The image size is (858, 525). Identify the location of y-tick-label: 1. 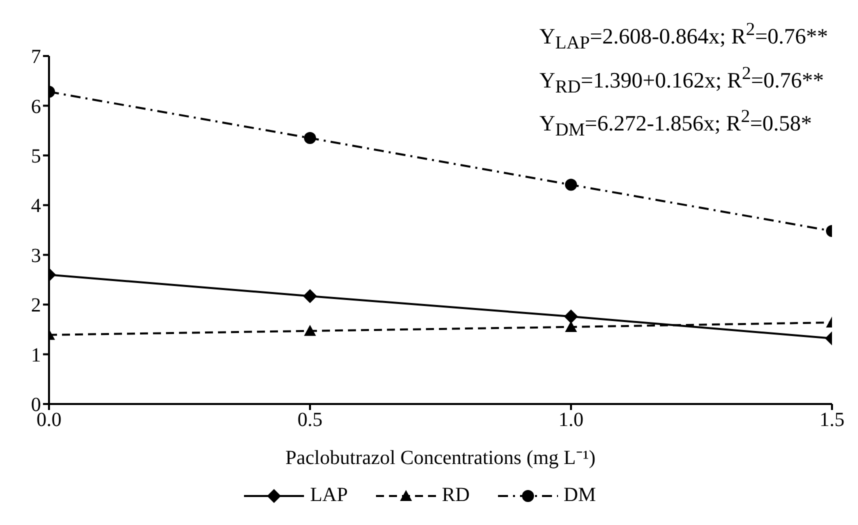
(36, 355).